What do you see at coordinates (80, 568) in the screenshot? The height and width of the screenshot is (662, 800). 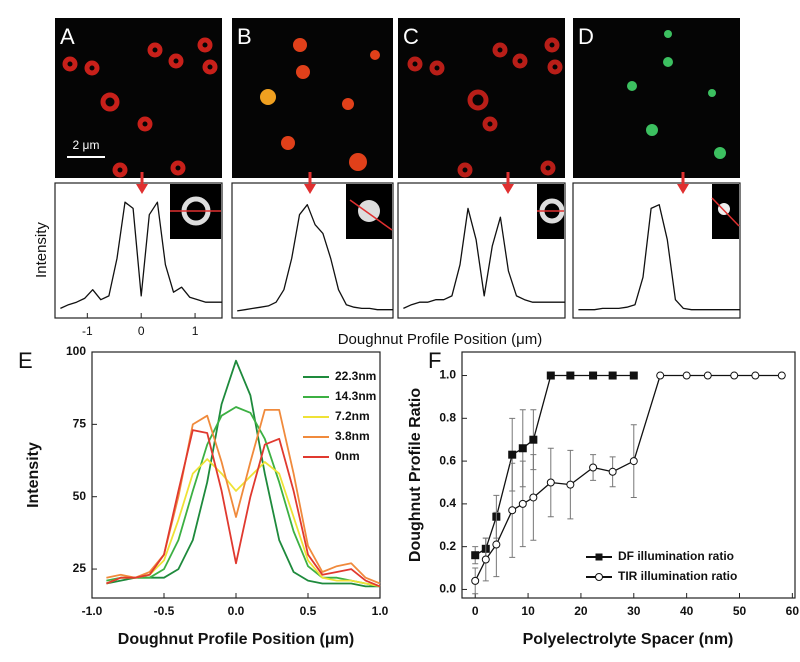 I see `y-tick-label: 25` at bounding box center [80, 568].